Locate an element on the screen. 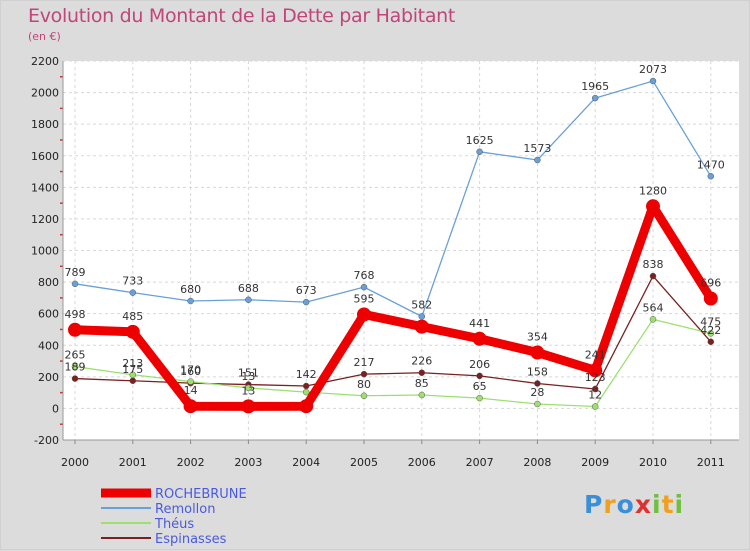  data-label: 680 is located at coordinates (190, 289).